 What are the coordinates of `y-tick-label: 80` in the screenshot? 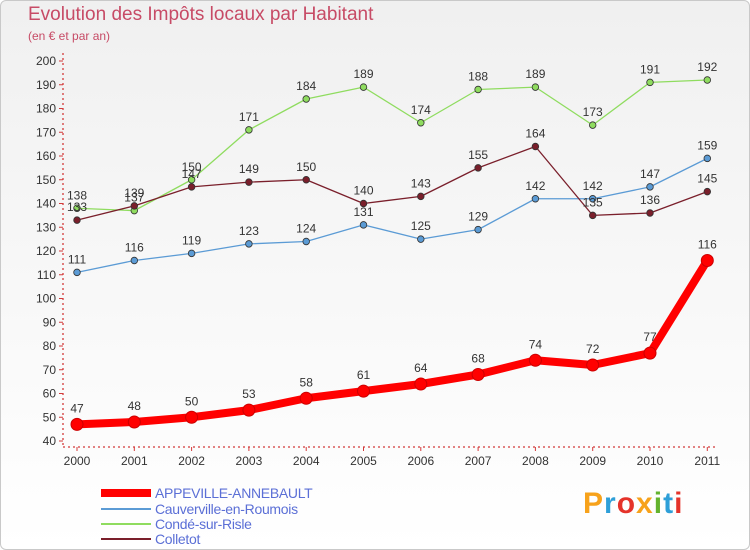 It's located at (50, 346).